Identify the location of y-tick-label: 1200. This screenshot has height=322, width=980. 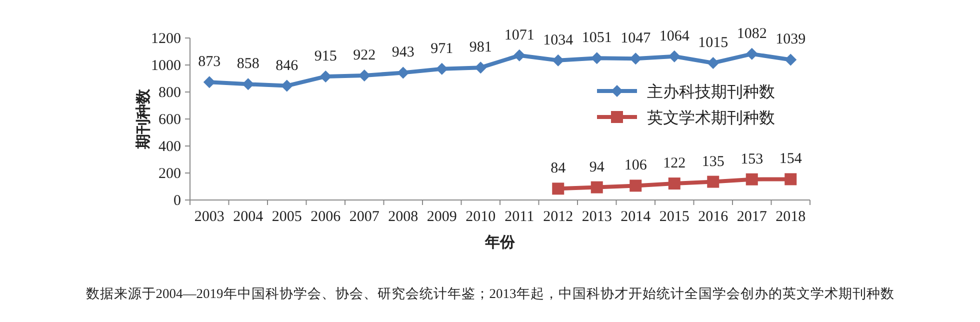
(166, 39).